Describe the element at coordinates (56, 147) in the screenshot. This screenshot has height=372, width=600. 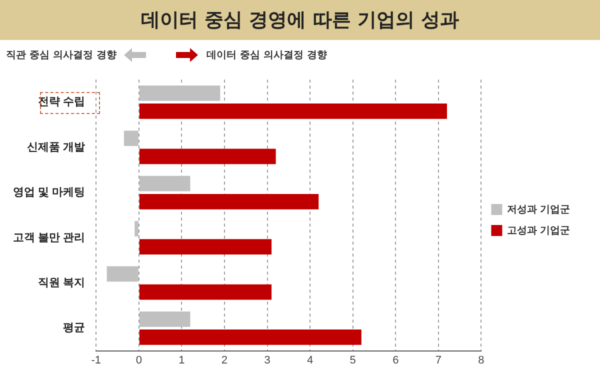
I see `y-tick-label: 신제품 개발` at that location.